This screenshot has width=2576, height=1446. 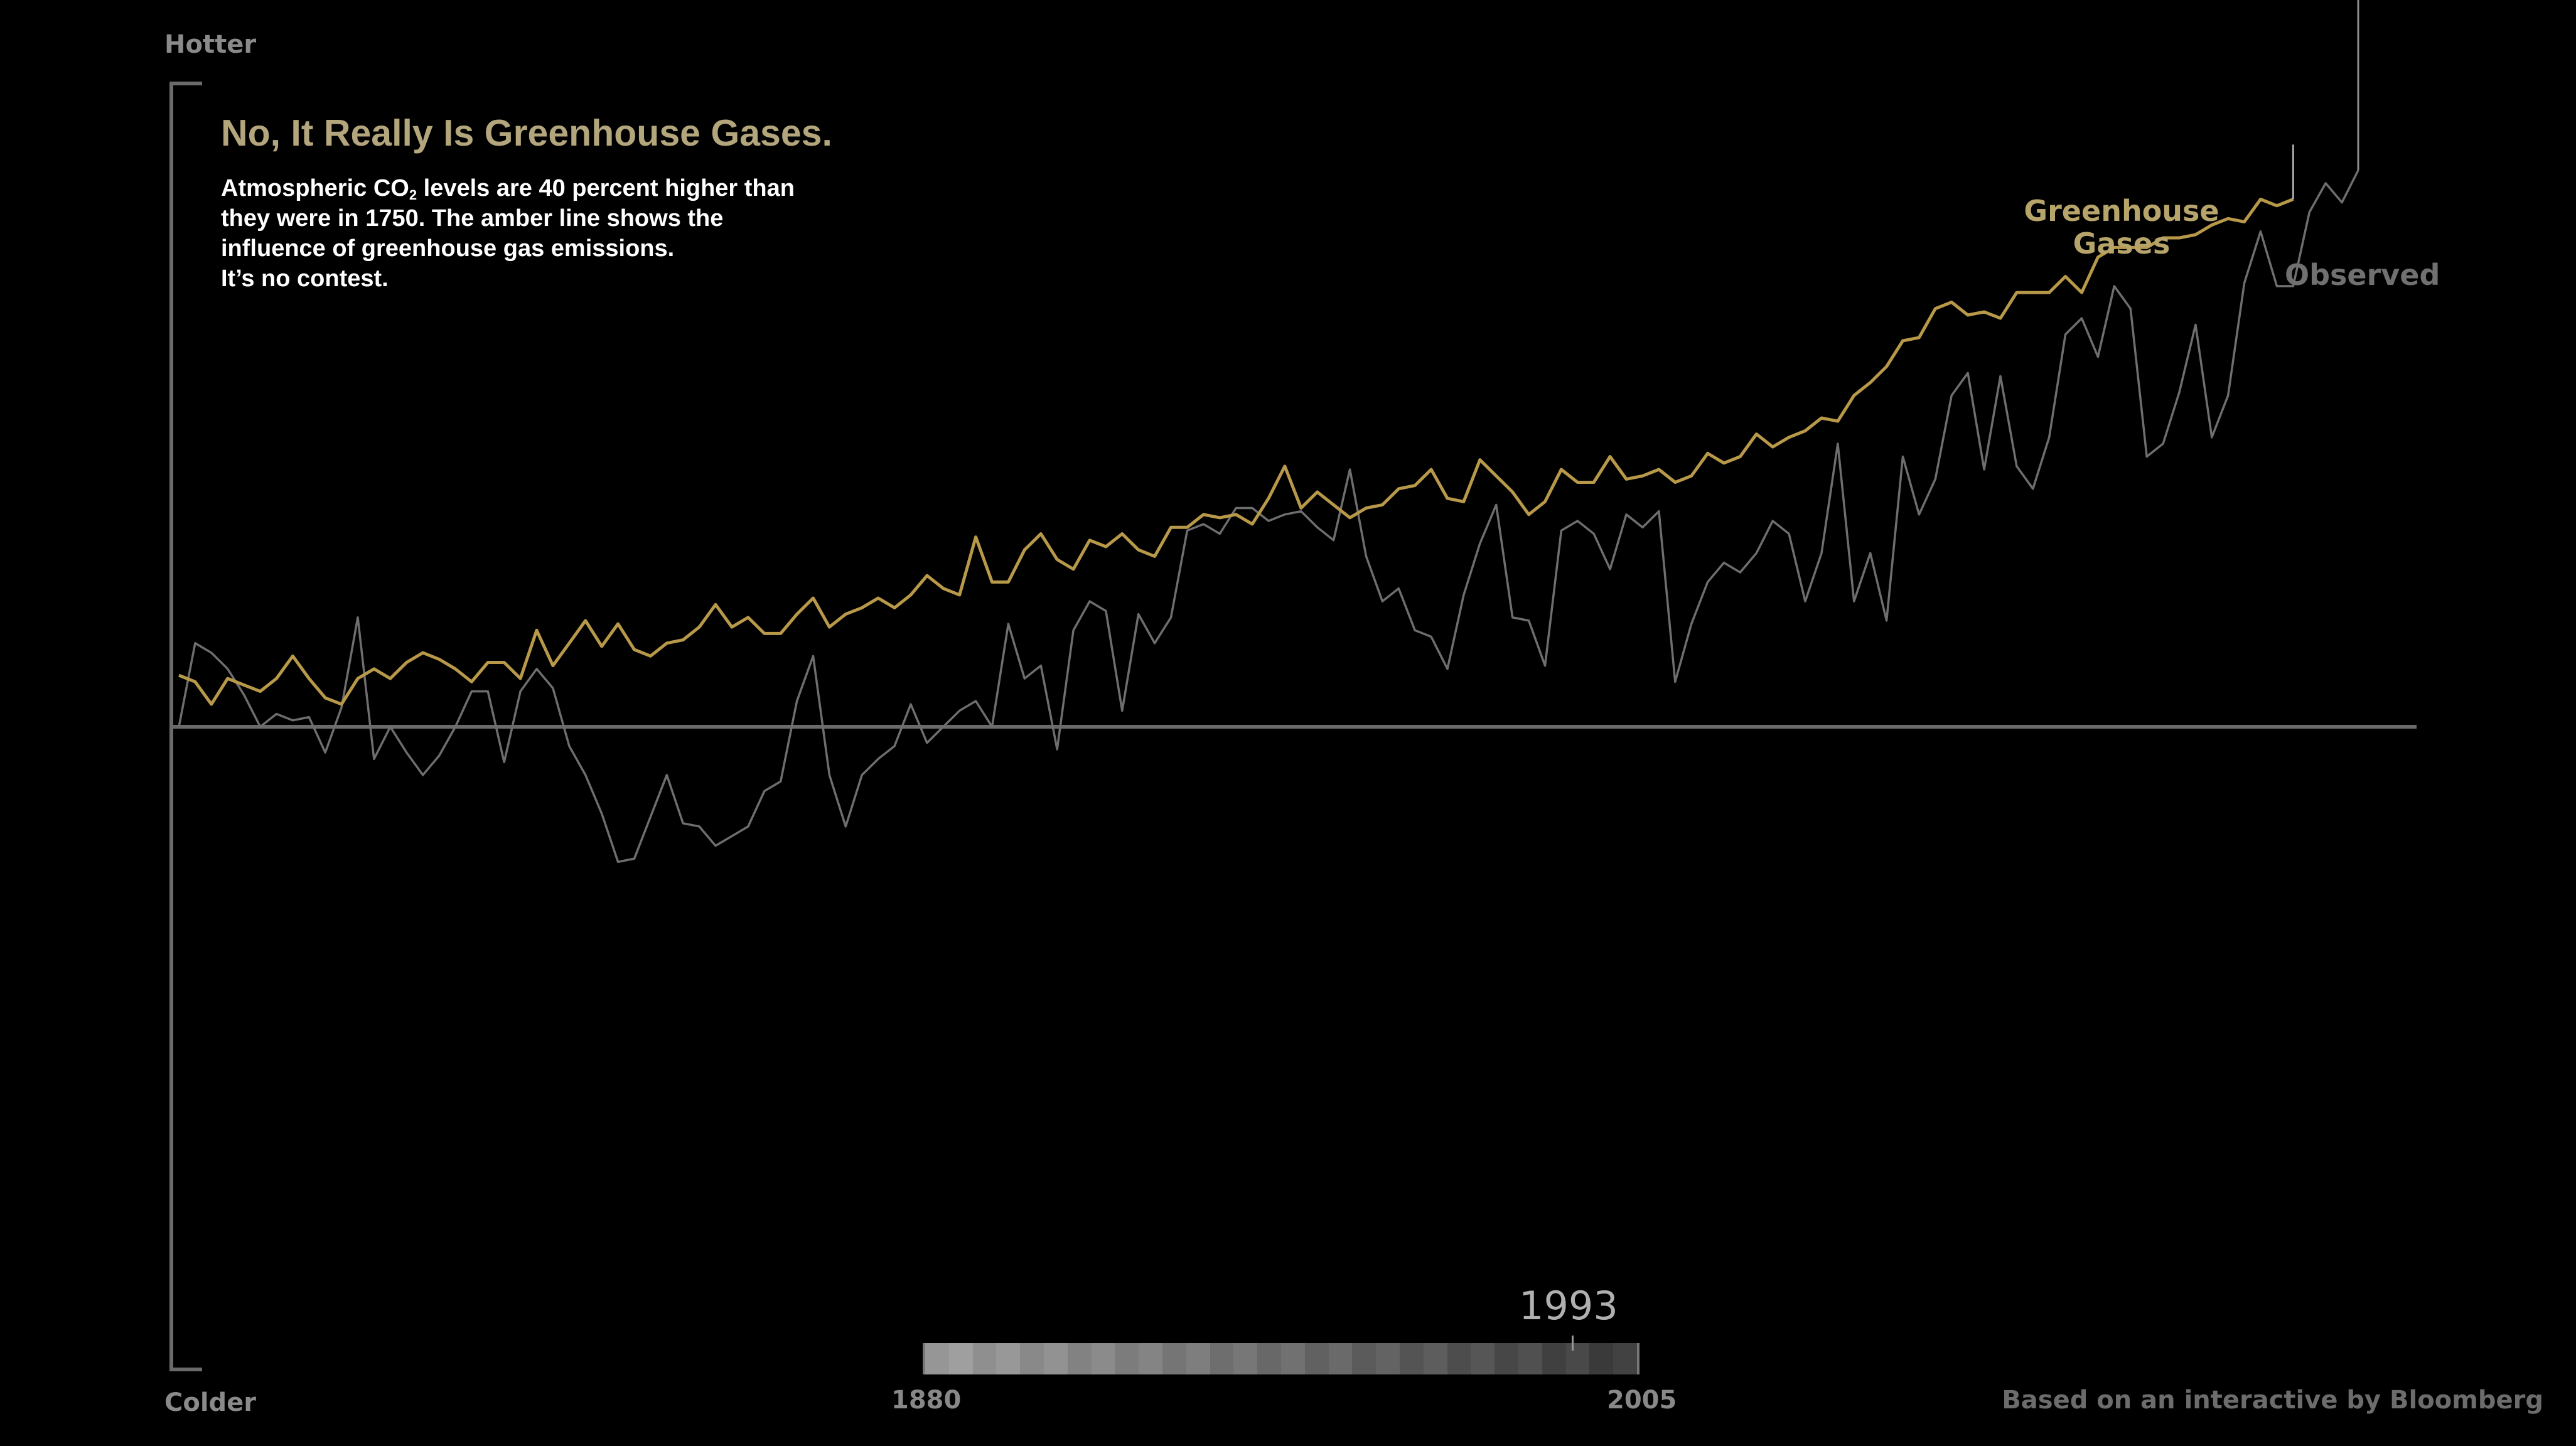 I want to click on colder-label: Colder, so click(x=210, y=1402).